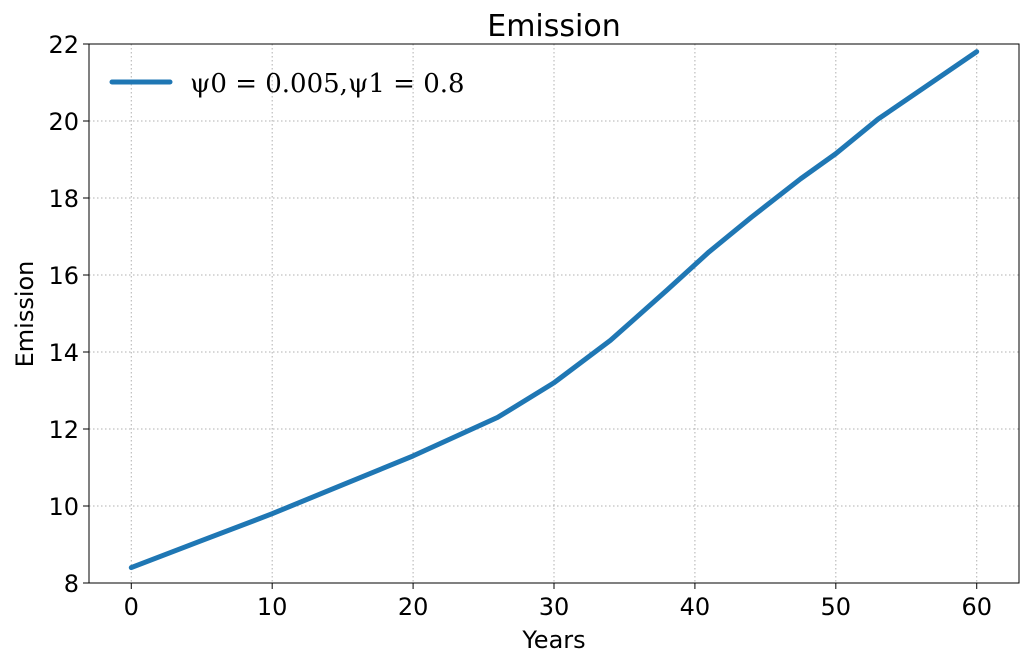 This screenshot has width=1028, height=664. Describe the element at coordinates (553, 26) in the screenshot. I see `chart-title: Emission` at that location.